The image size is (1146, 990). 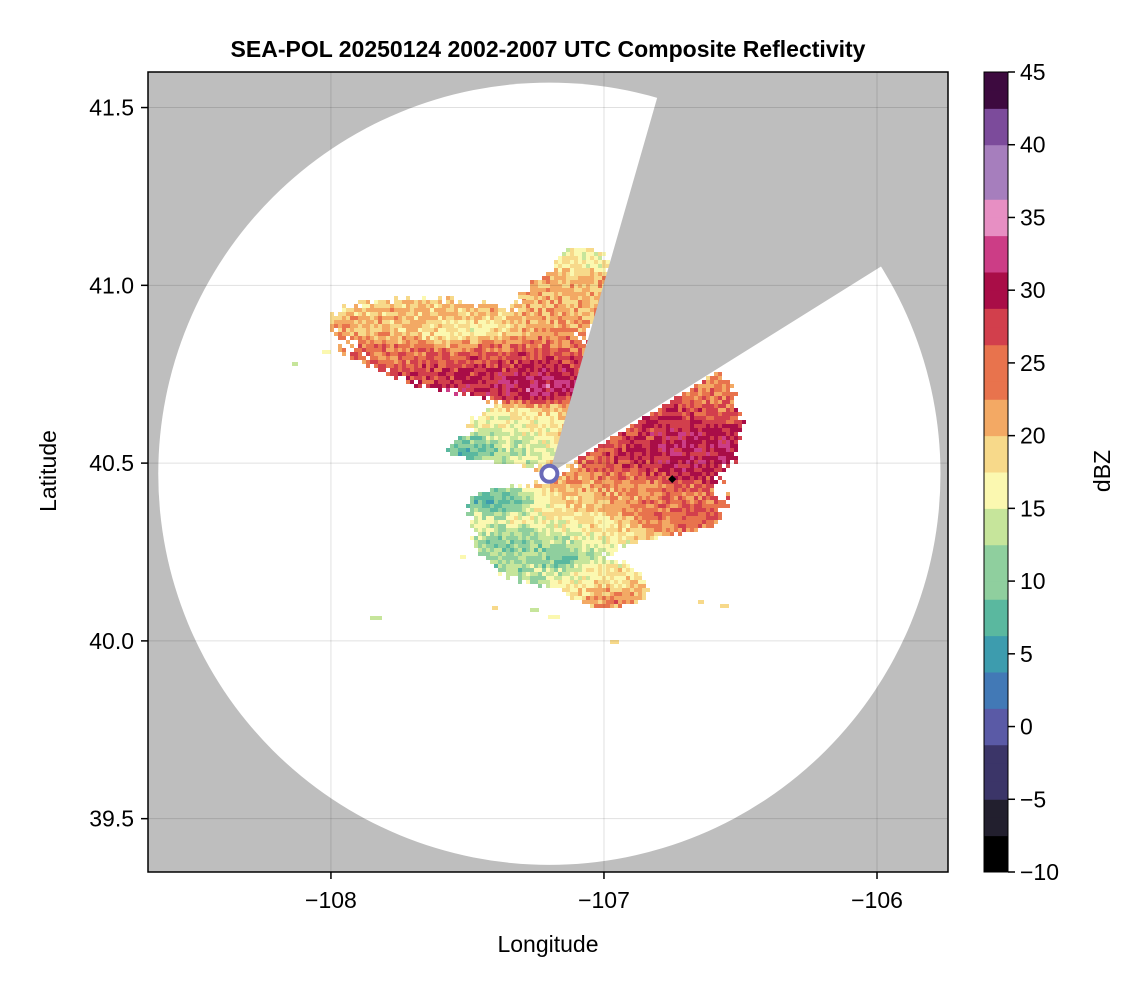 What do you see at coordinates (1033, 363) in the screenshot?
I see `colorbar-tick-label: 25` at bounding box center [1033, 363].